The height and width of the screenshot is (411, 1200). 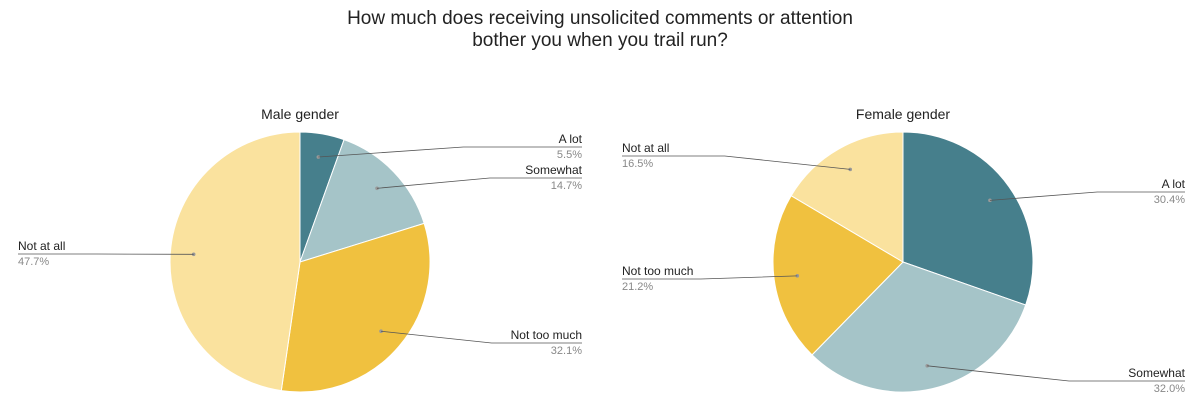 I want to click on slice-percent-label: 21.2%, so click(x=637, y=287).